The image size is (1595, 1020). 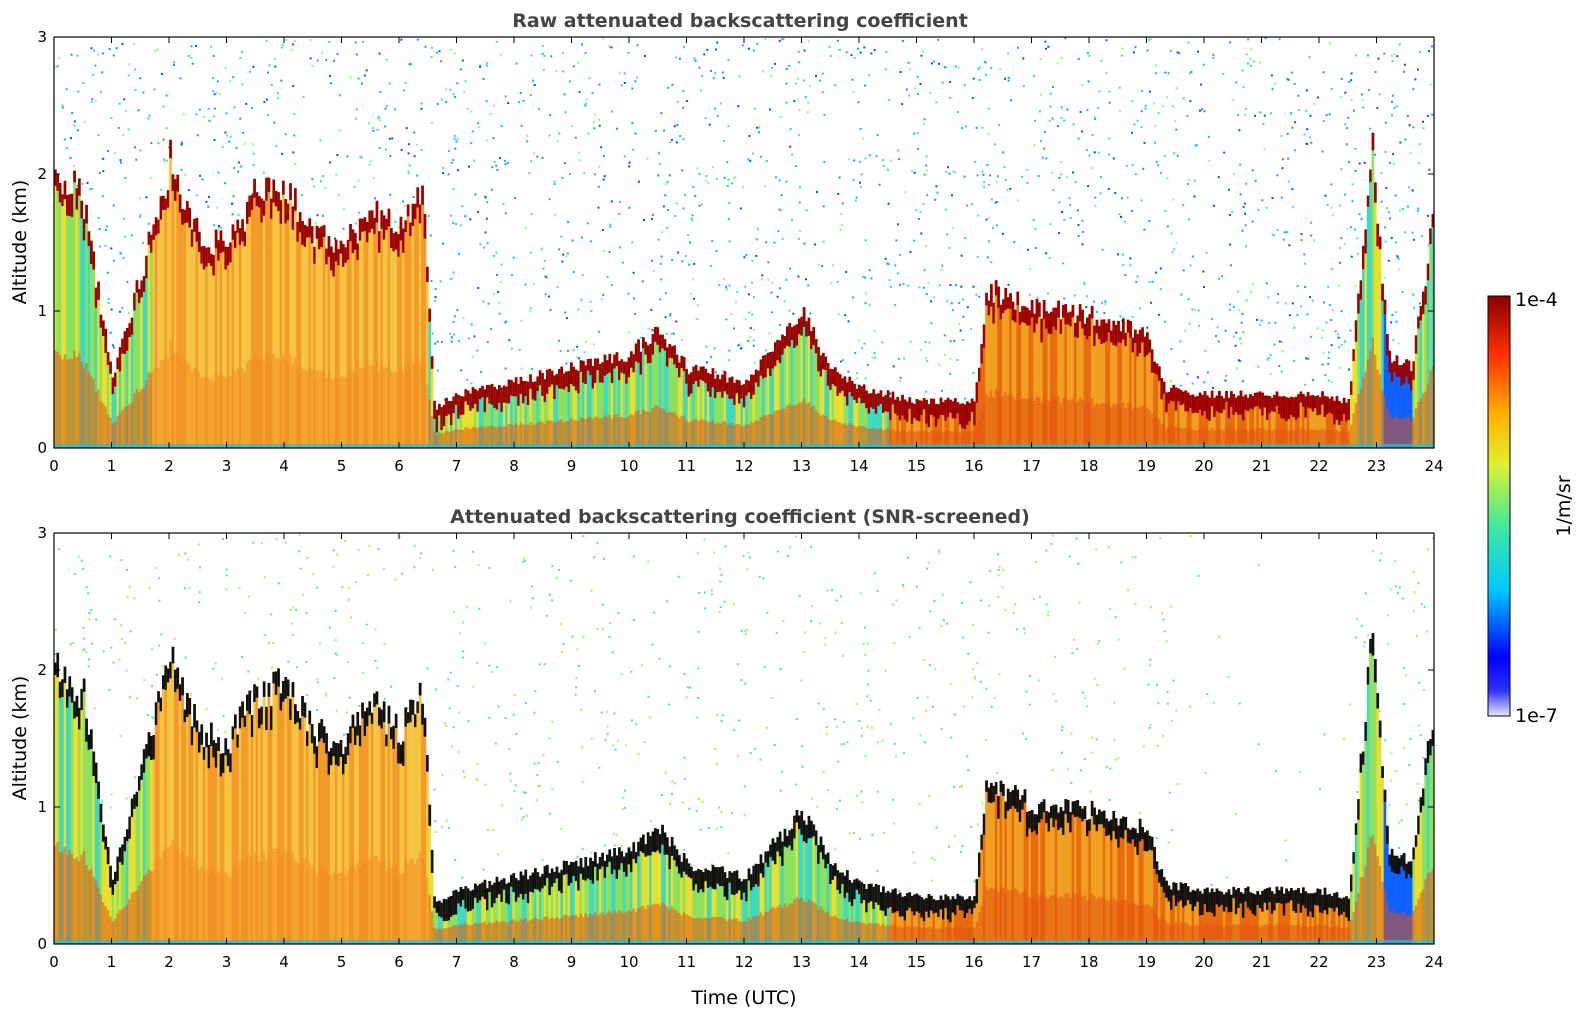 I want to click on x-tick-label: 24, so click(x=1433, y=466).